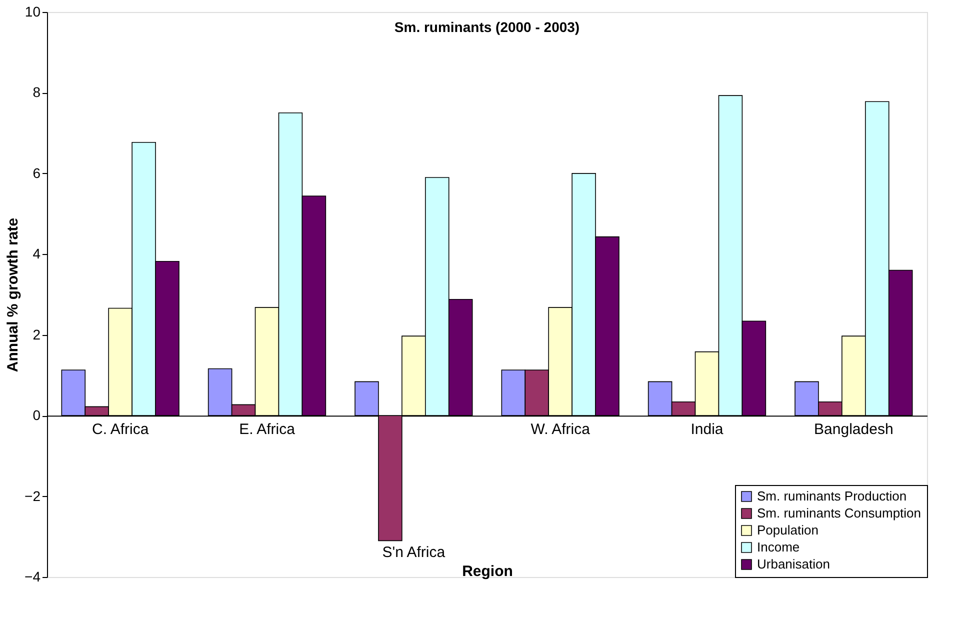  I want to click on legend-label: Urbanisation, so click(793, 564).